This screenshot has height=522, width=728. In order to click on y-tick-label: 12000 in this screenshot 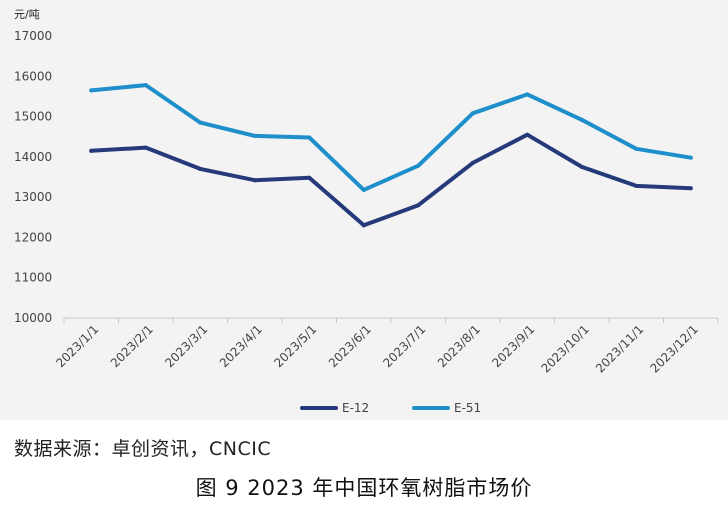, I will do `click(33, 237)`.